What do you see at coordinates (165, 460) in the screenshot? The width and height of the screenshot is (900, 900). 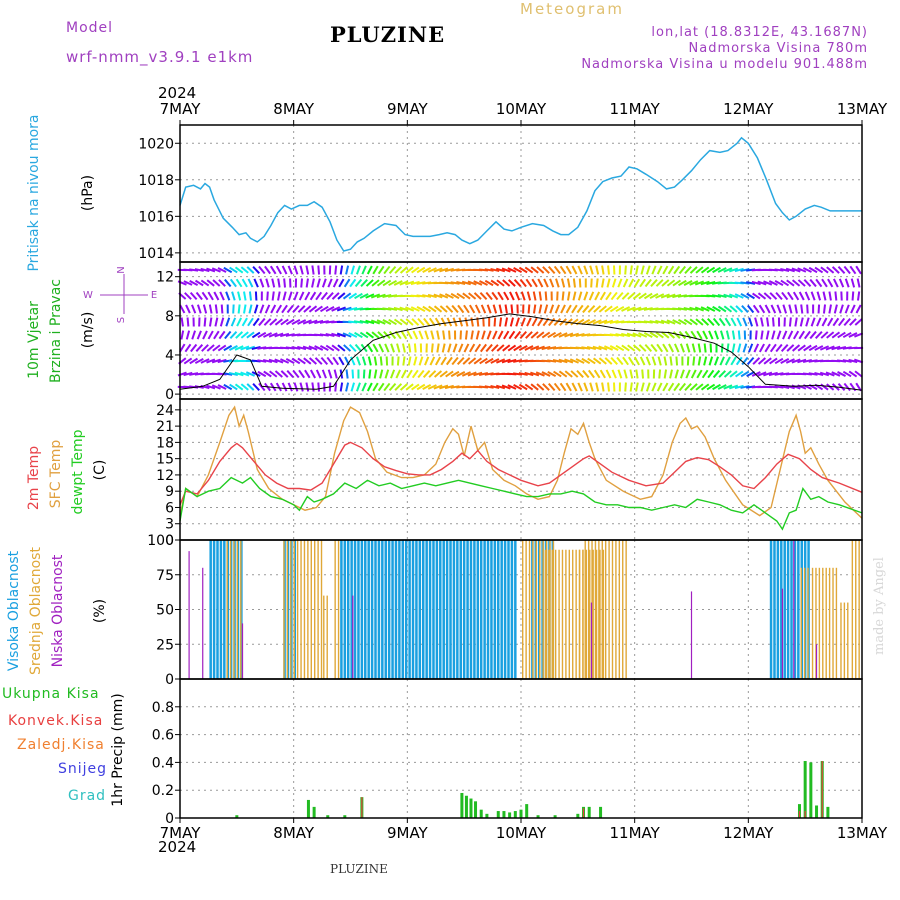 I see `y-tick-label: 15` at bounding box center [165, 460].